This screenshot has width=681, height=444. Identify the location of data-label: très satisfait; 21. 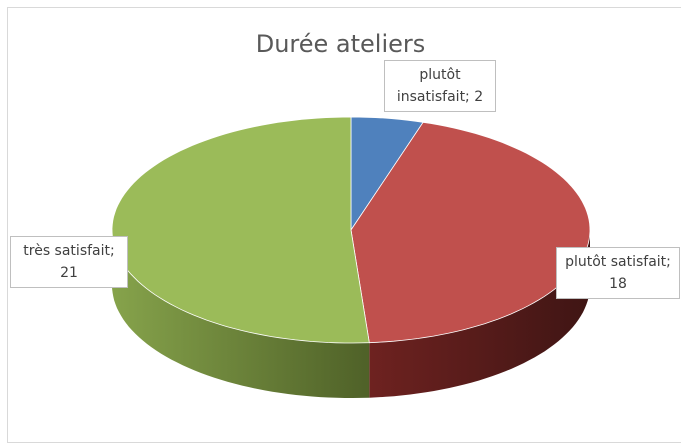
(69, 262).